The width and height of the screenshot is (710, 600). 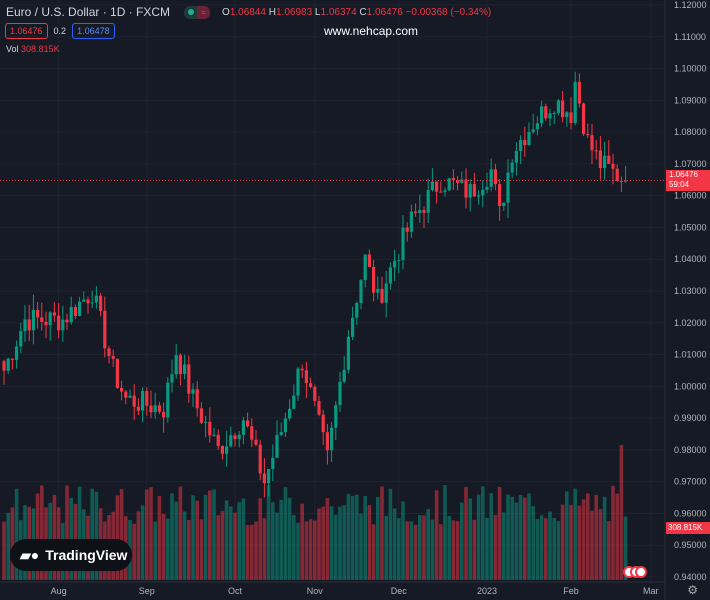 What do you see at coordinates (30, 554) in the screenshot?
I see `tradingview-icon: ▰●` at bounding box center [30, 554].